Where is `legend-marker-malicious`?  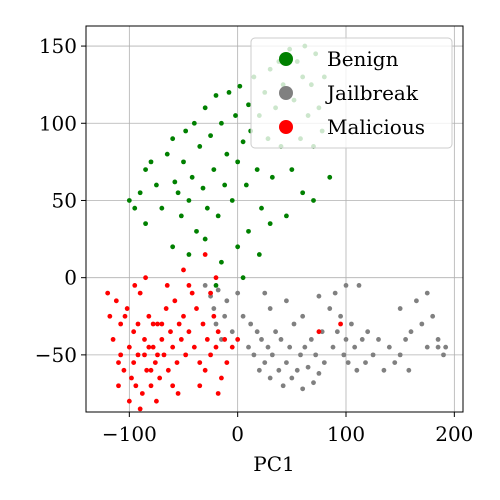 legend-marker-malicious is located at coordinates (286, 127).